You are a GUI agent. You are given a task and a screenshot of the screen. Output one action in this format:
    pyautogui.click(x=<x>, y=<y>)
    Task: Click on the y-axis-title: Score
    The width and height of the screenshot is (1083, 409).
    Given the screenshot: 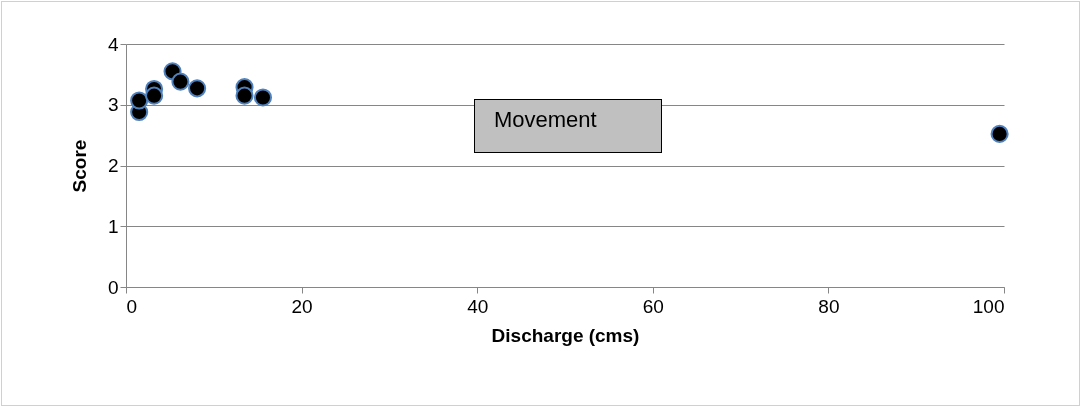 What is the action you would take?
    pyautogui.click(x=79, y=166)
    